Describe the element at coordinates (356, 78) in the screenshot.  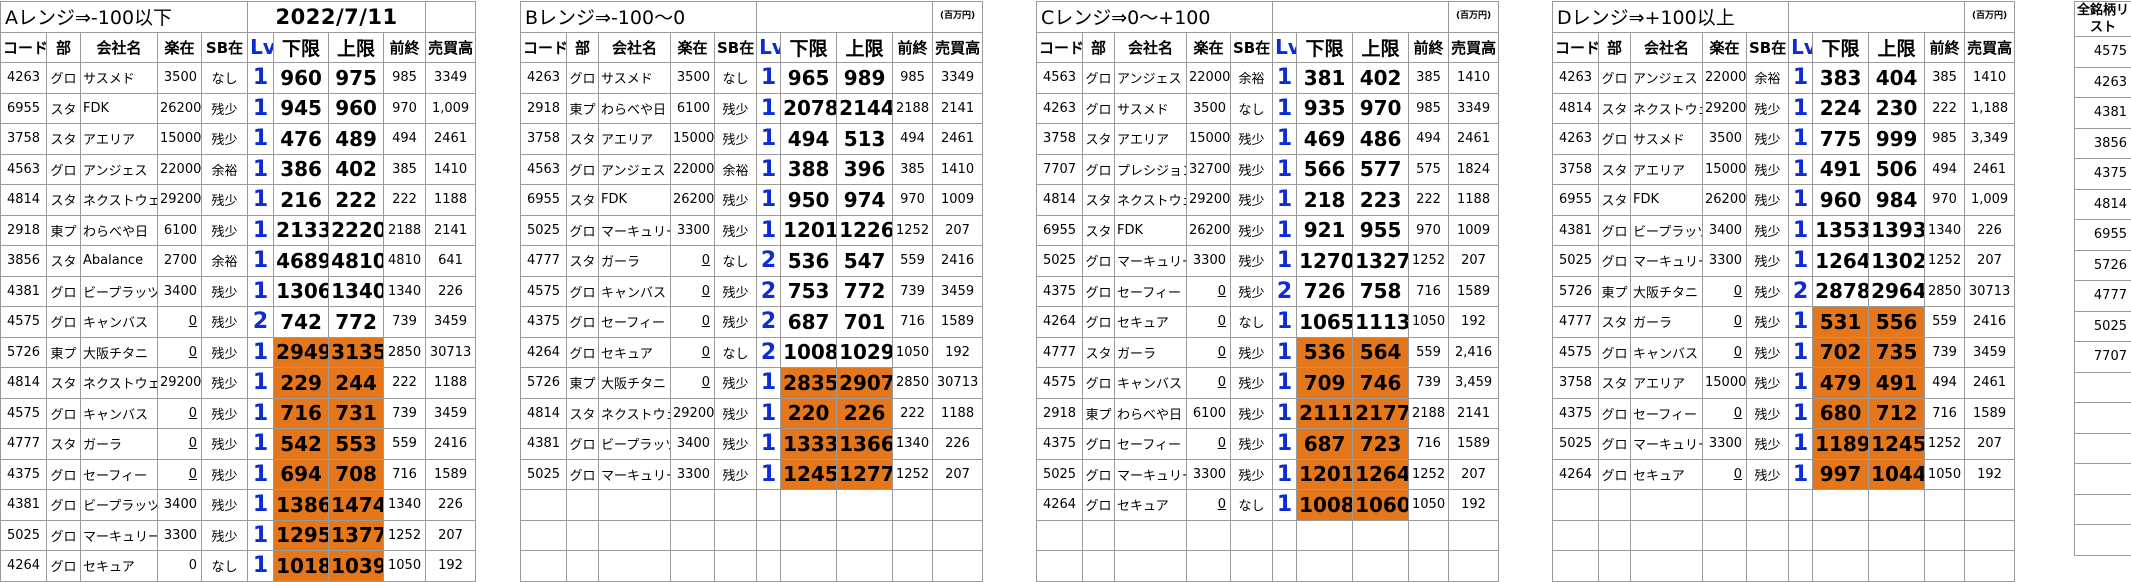
I see `upper-price-cell: 975` at that location.